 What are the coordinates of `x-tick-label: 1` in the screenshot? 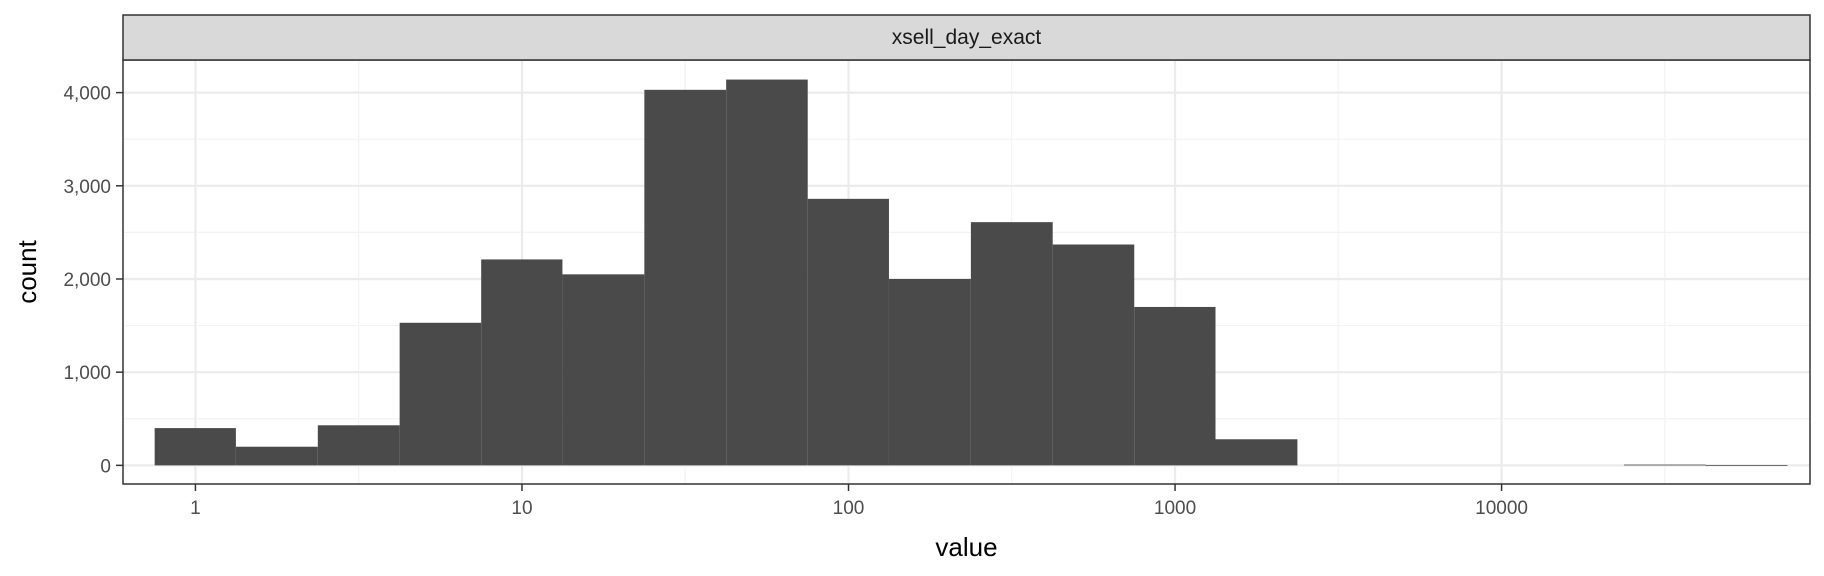 It's located at (195, 508).